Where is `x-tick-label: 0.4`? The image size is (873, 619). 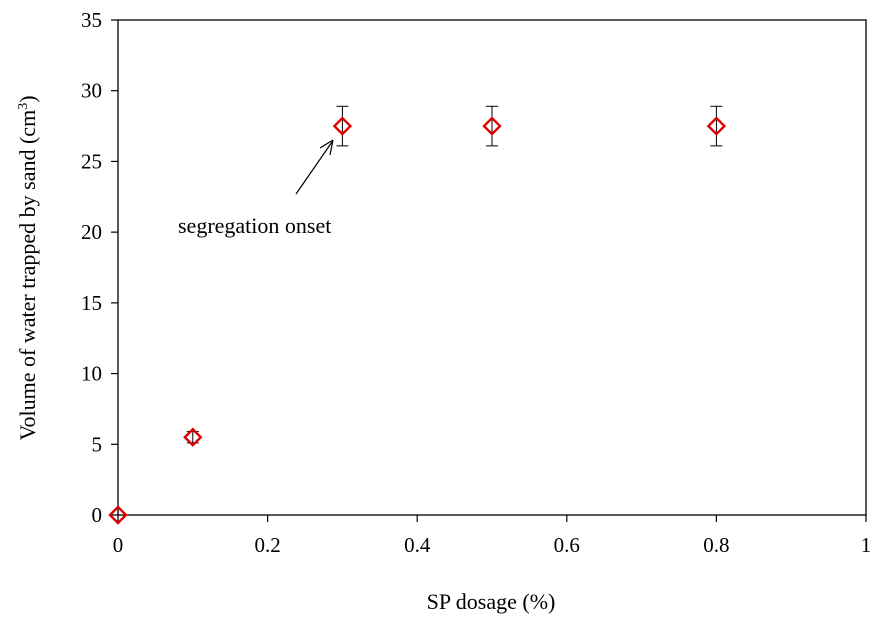 x-tick-label: 0.4 is located at coordinates (417, 545).